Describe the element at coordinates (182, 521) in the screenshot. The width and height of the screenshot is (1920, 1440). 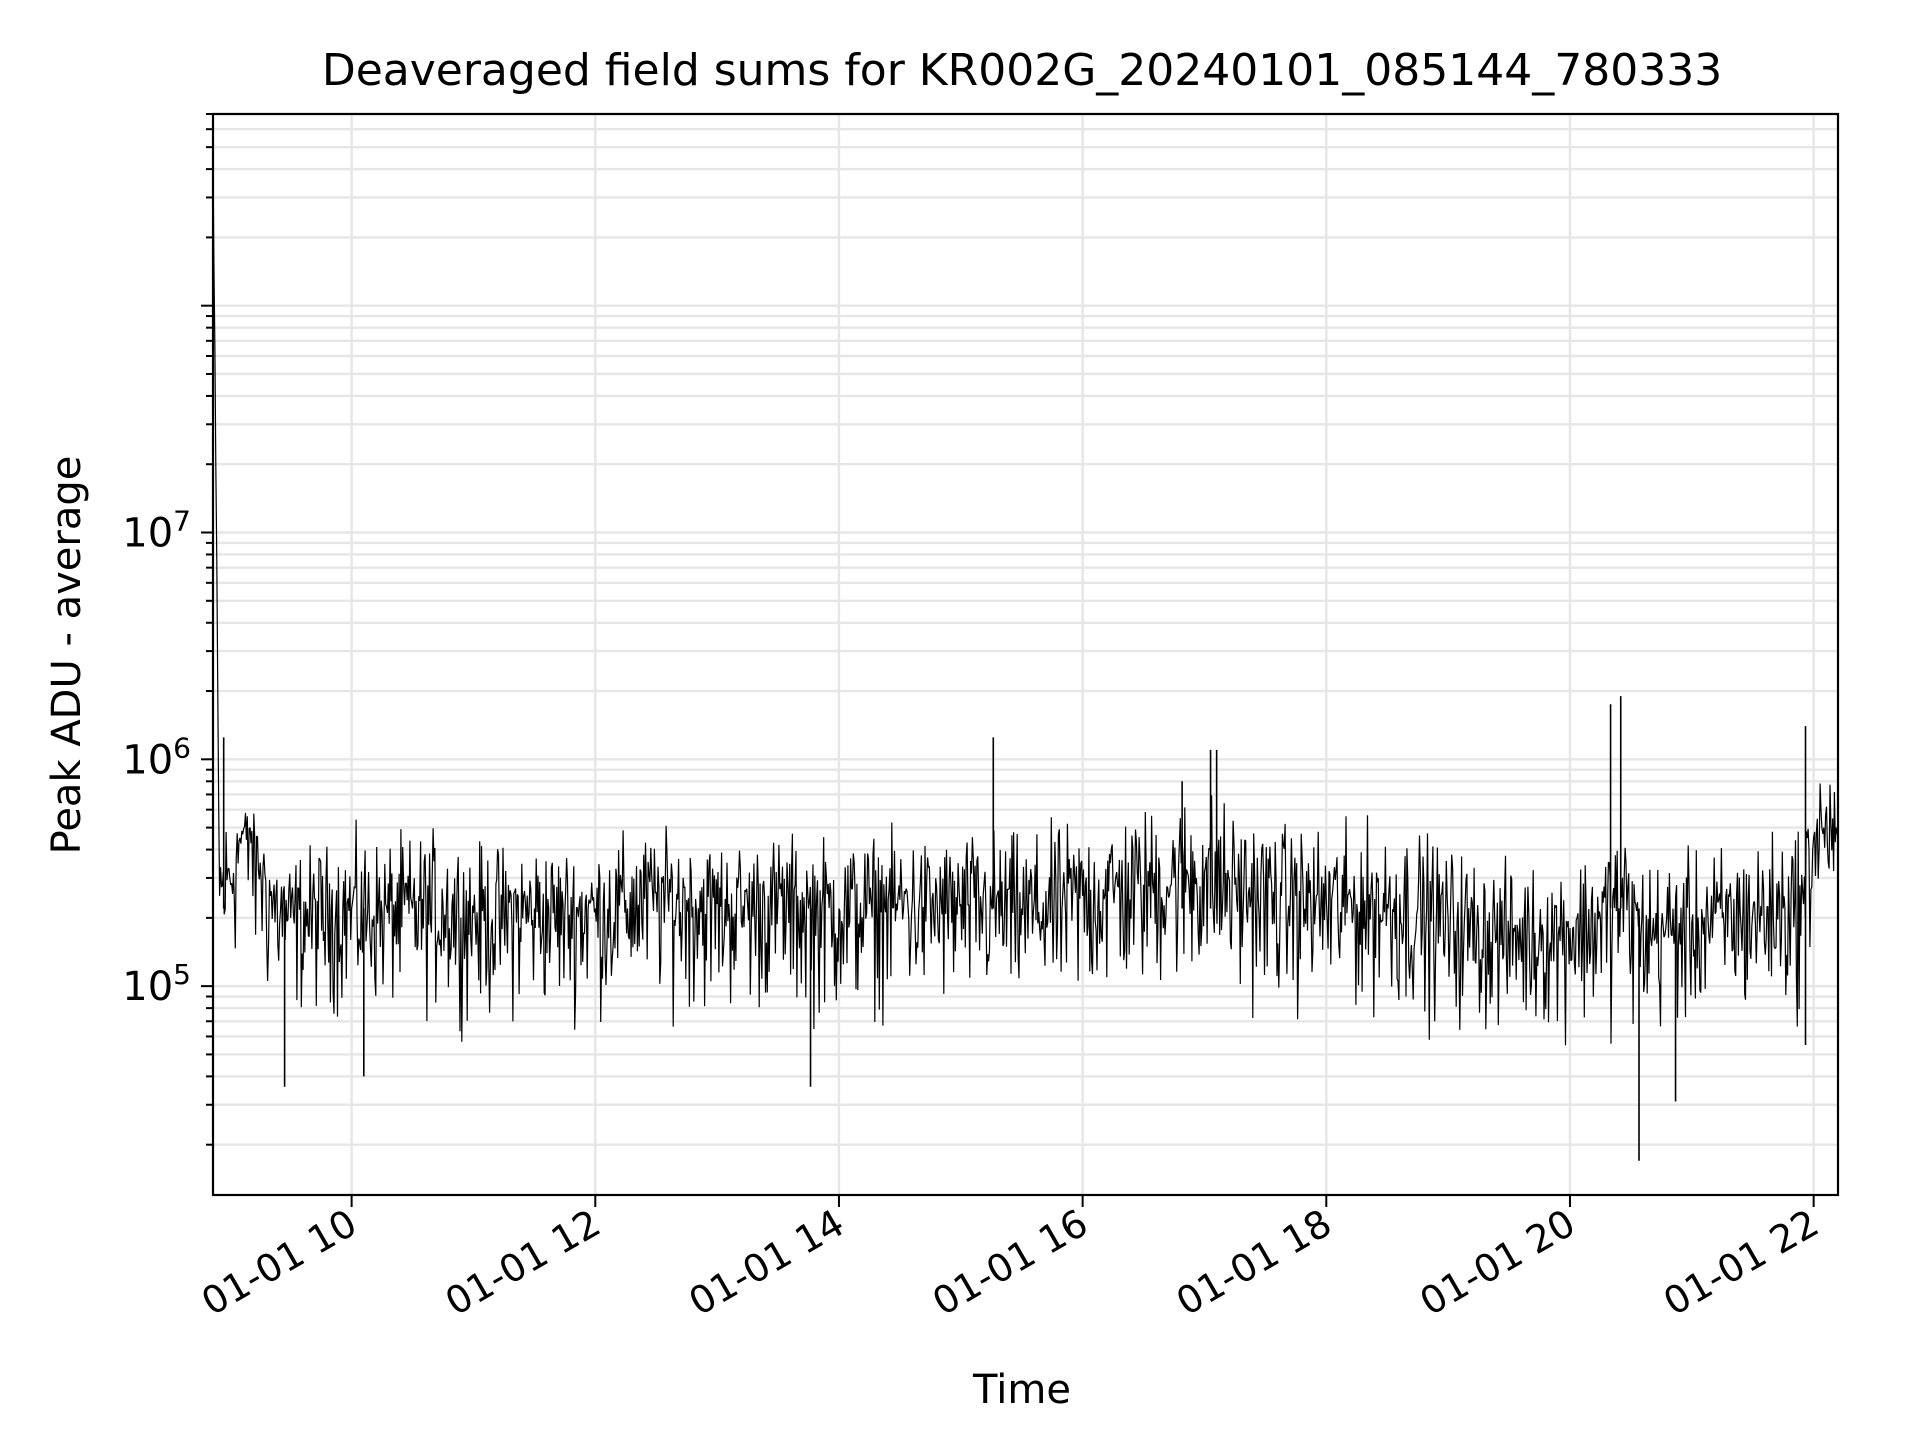
I see `y-tick-exponent: 7` at that location.